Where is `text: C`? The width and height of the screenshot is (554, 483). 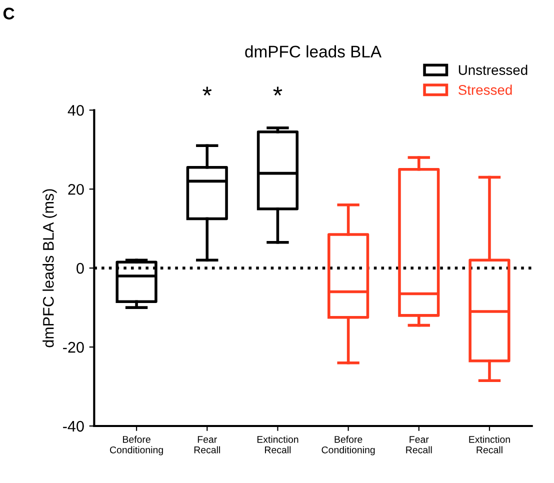 text: C is located at coordinates (8, 14).